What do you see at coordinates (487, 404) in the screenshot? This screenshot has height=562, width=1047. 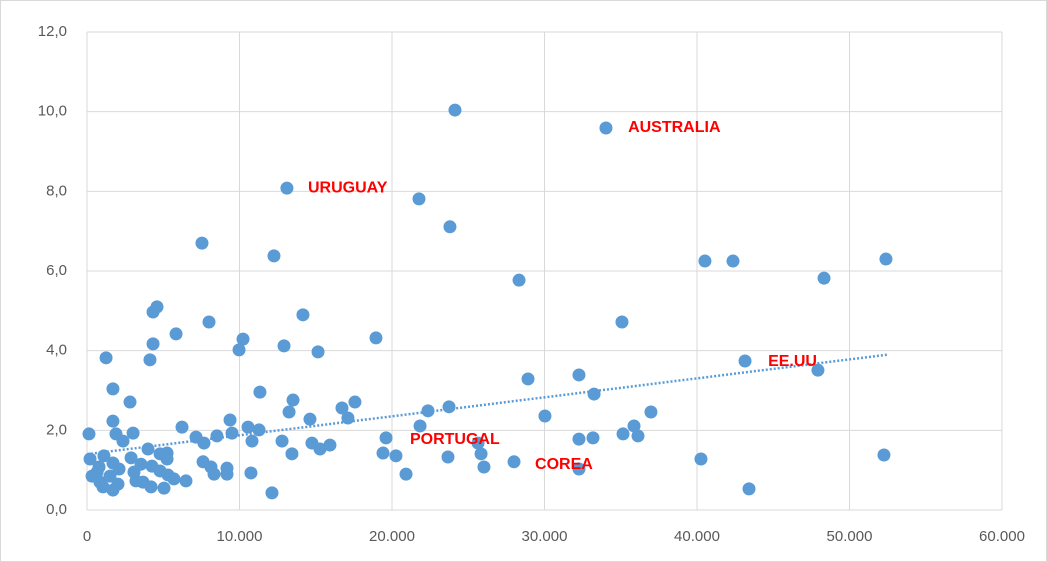 I see `trendline` at bounding box center [487, 404].